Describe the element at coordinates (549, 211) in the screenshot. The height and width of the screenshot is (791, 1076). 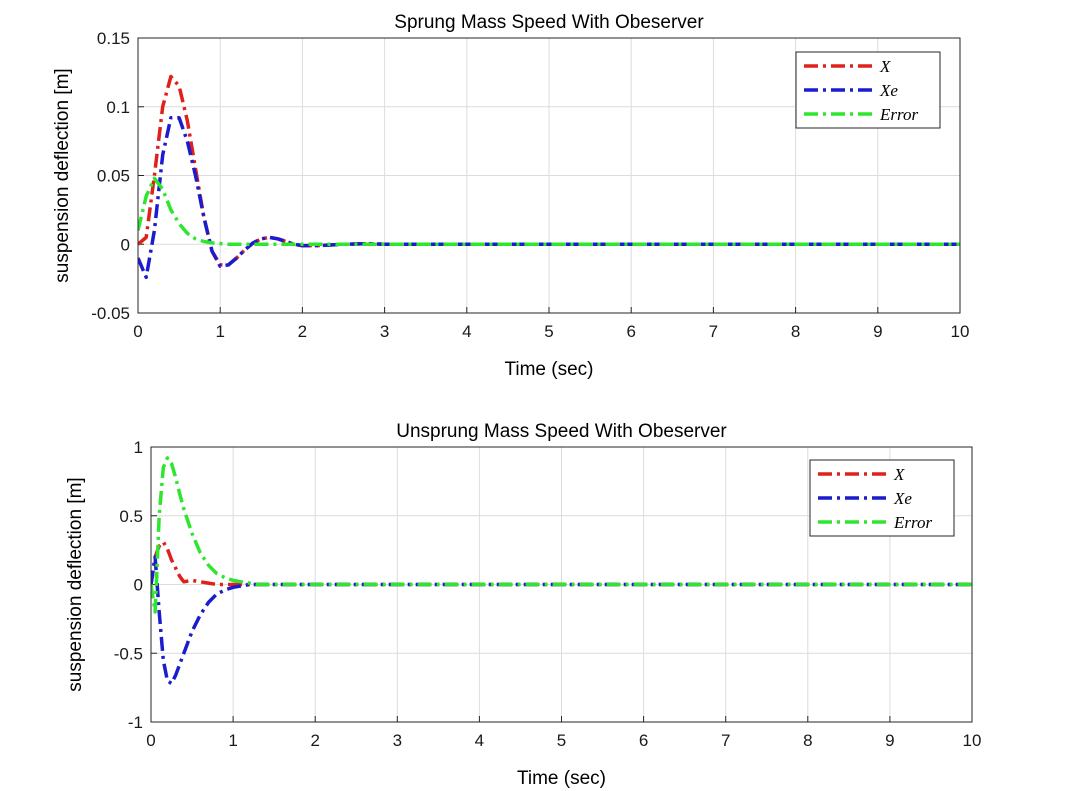
I see `series-line-error` at that location.